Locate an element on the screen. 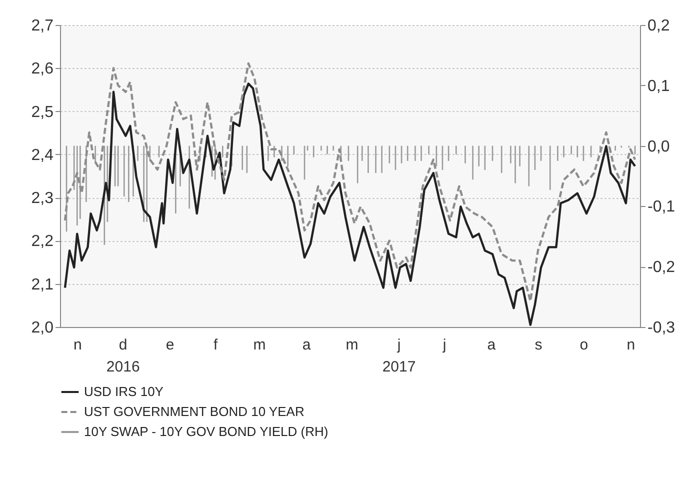  y-tick-label: 2,0 is located at coordinates (42, 328).